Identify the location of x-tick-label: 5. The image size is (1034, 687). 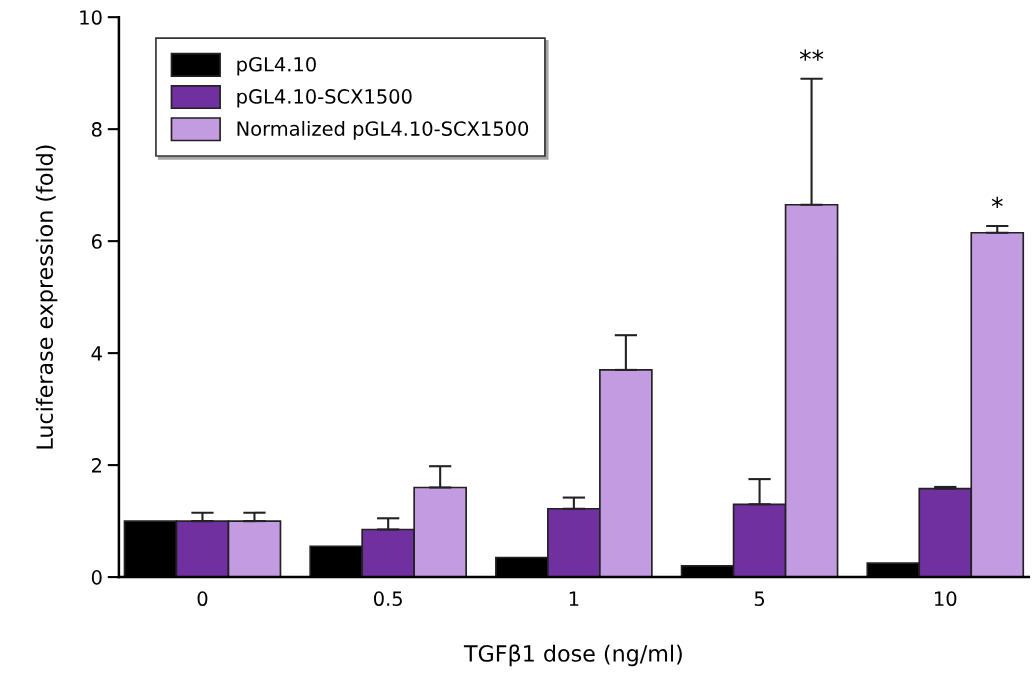
(759, 599).